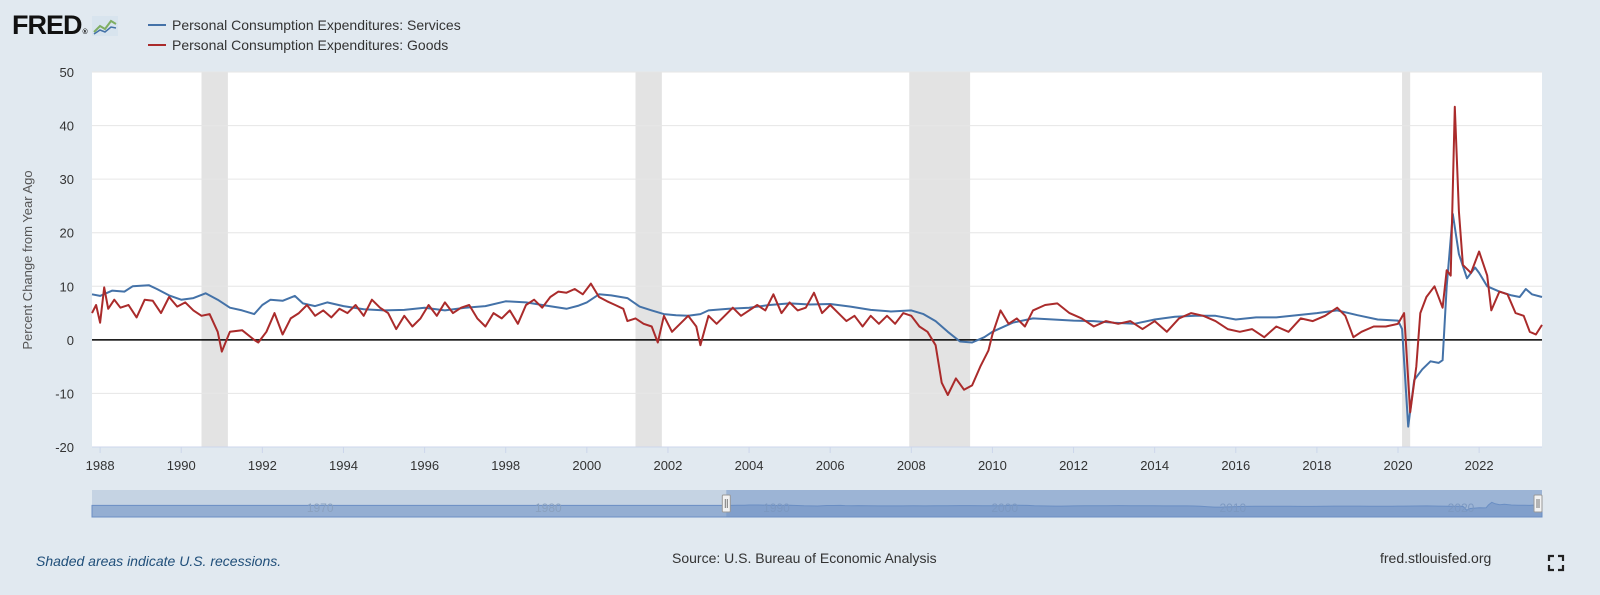 The height and width of the screenshot is (595, 1600). What do you see at coordinates (1154, 465) in the screenshot?
I see `x-tick-label: 2014` at bounding box center [1154, 465].